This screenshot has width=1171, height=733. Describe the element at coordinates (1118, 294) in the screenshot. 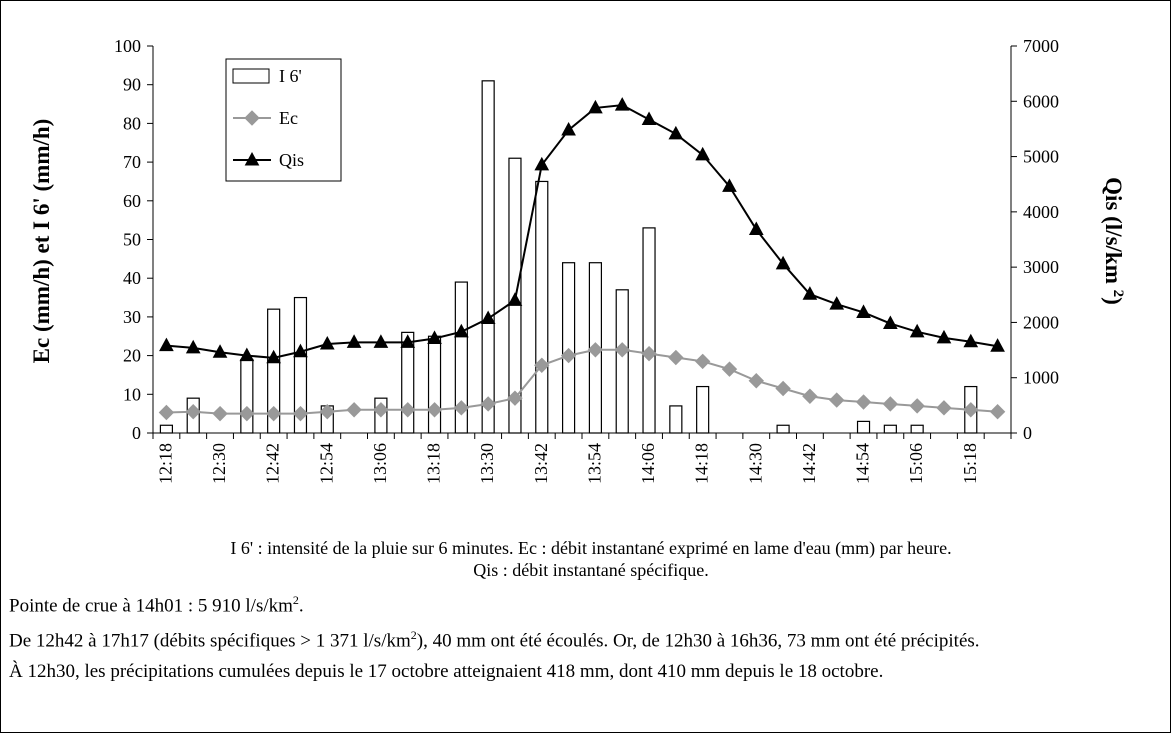

I see `y2-axis-title-part: 2` at that location.